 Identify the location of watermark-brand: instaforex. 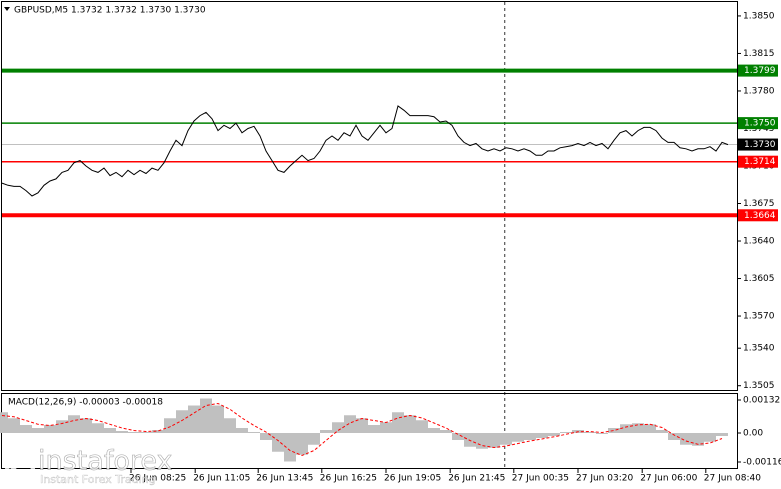
(105, 461).